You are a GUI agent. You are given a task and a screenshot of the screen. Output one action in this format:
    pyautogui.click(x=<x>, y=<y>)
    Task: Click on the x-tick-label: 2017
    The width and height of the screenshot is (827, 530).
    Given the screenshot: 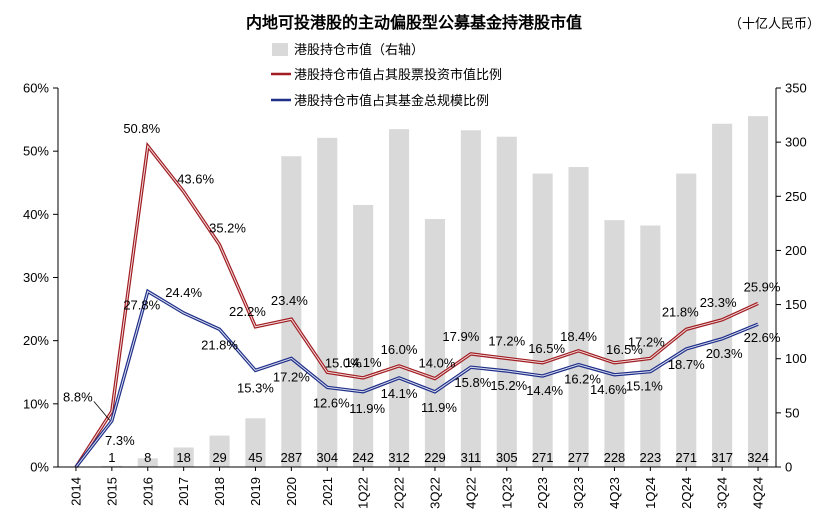 What is the action you would take?
    pyautogui.click(x=183, y=491)
    